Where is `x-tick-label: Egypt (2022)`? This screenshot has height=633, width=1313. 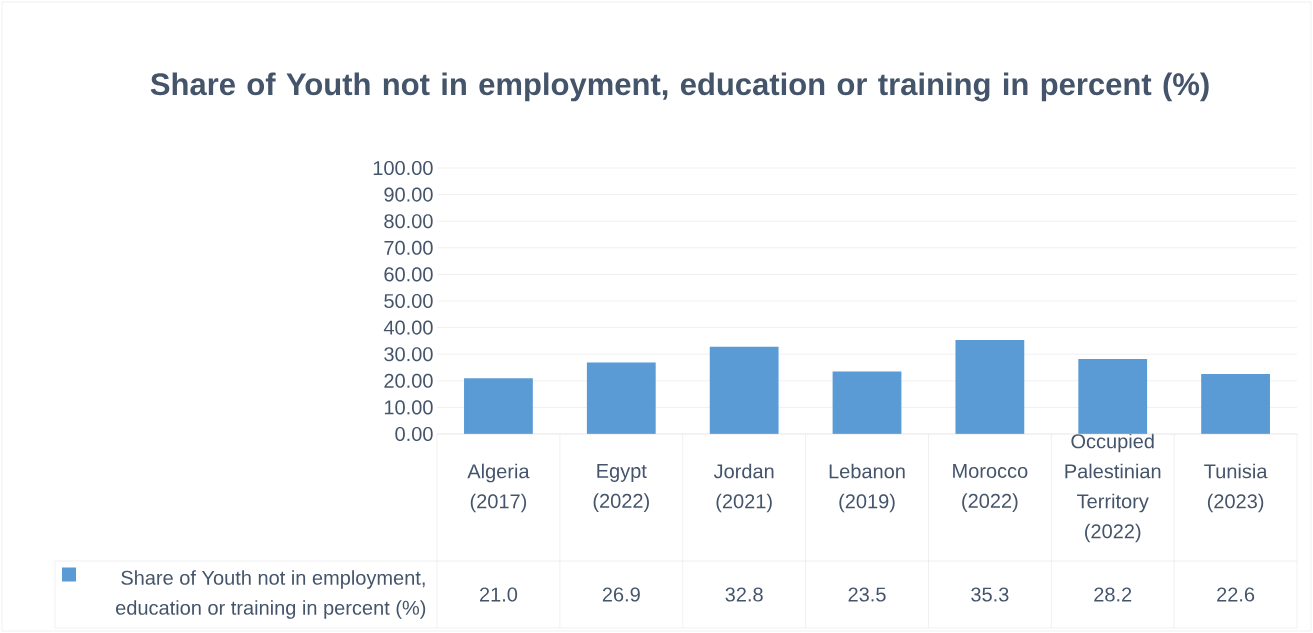 x-tick-label: Egypt (2022) is located at coordinates (621, 488).